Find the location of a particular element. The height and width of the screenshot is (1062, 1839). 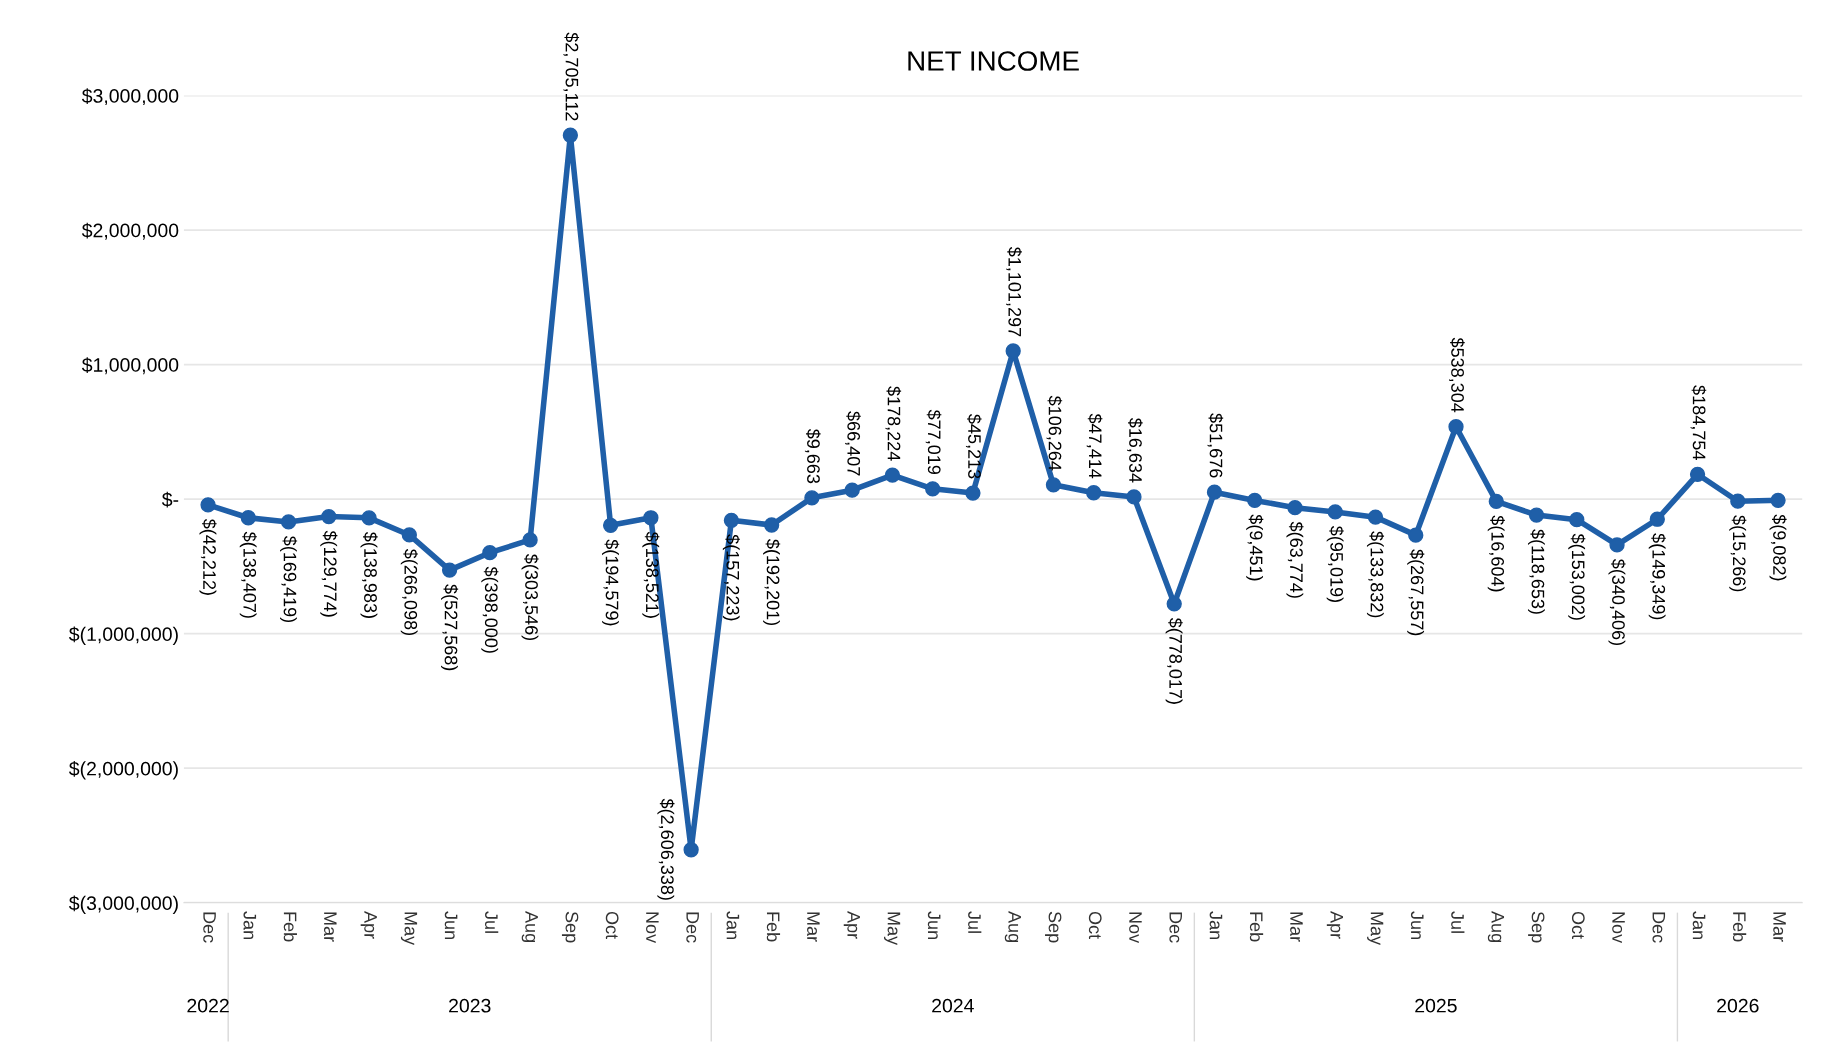

data-label: $(95,019) is located at coordinates (1335, 564).